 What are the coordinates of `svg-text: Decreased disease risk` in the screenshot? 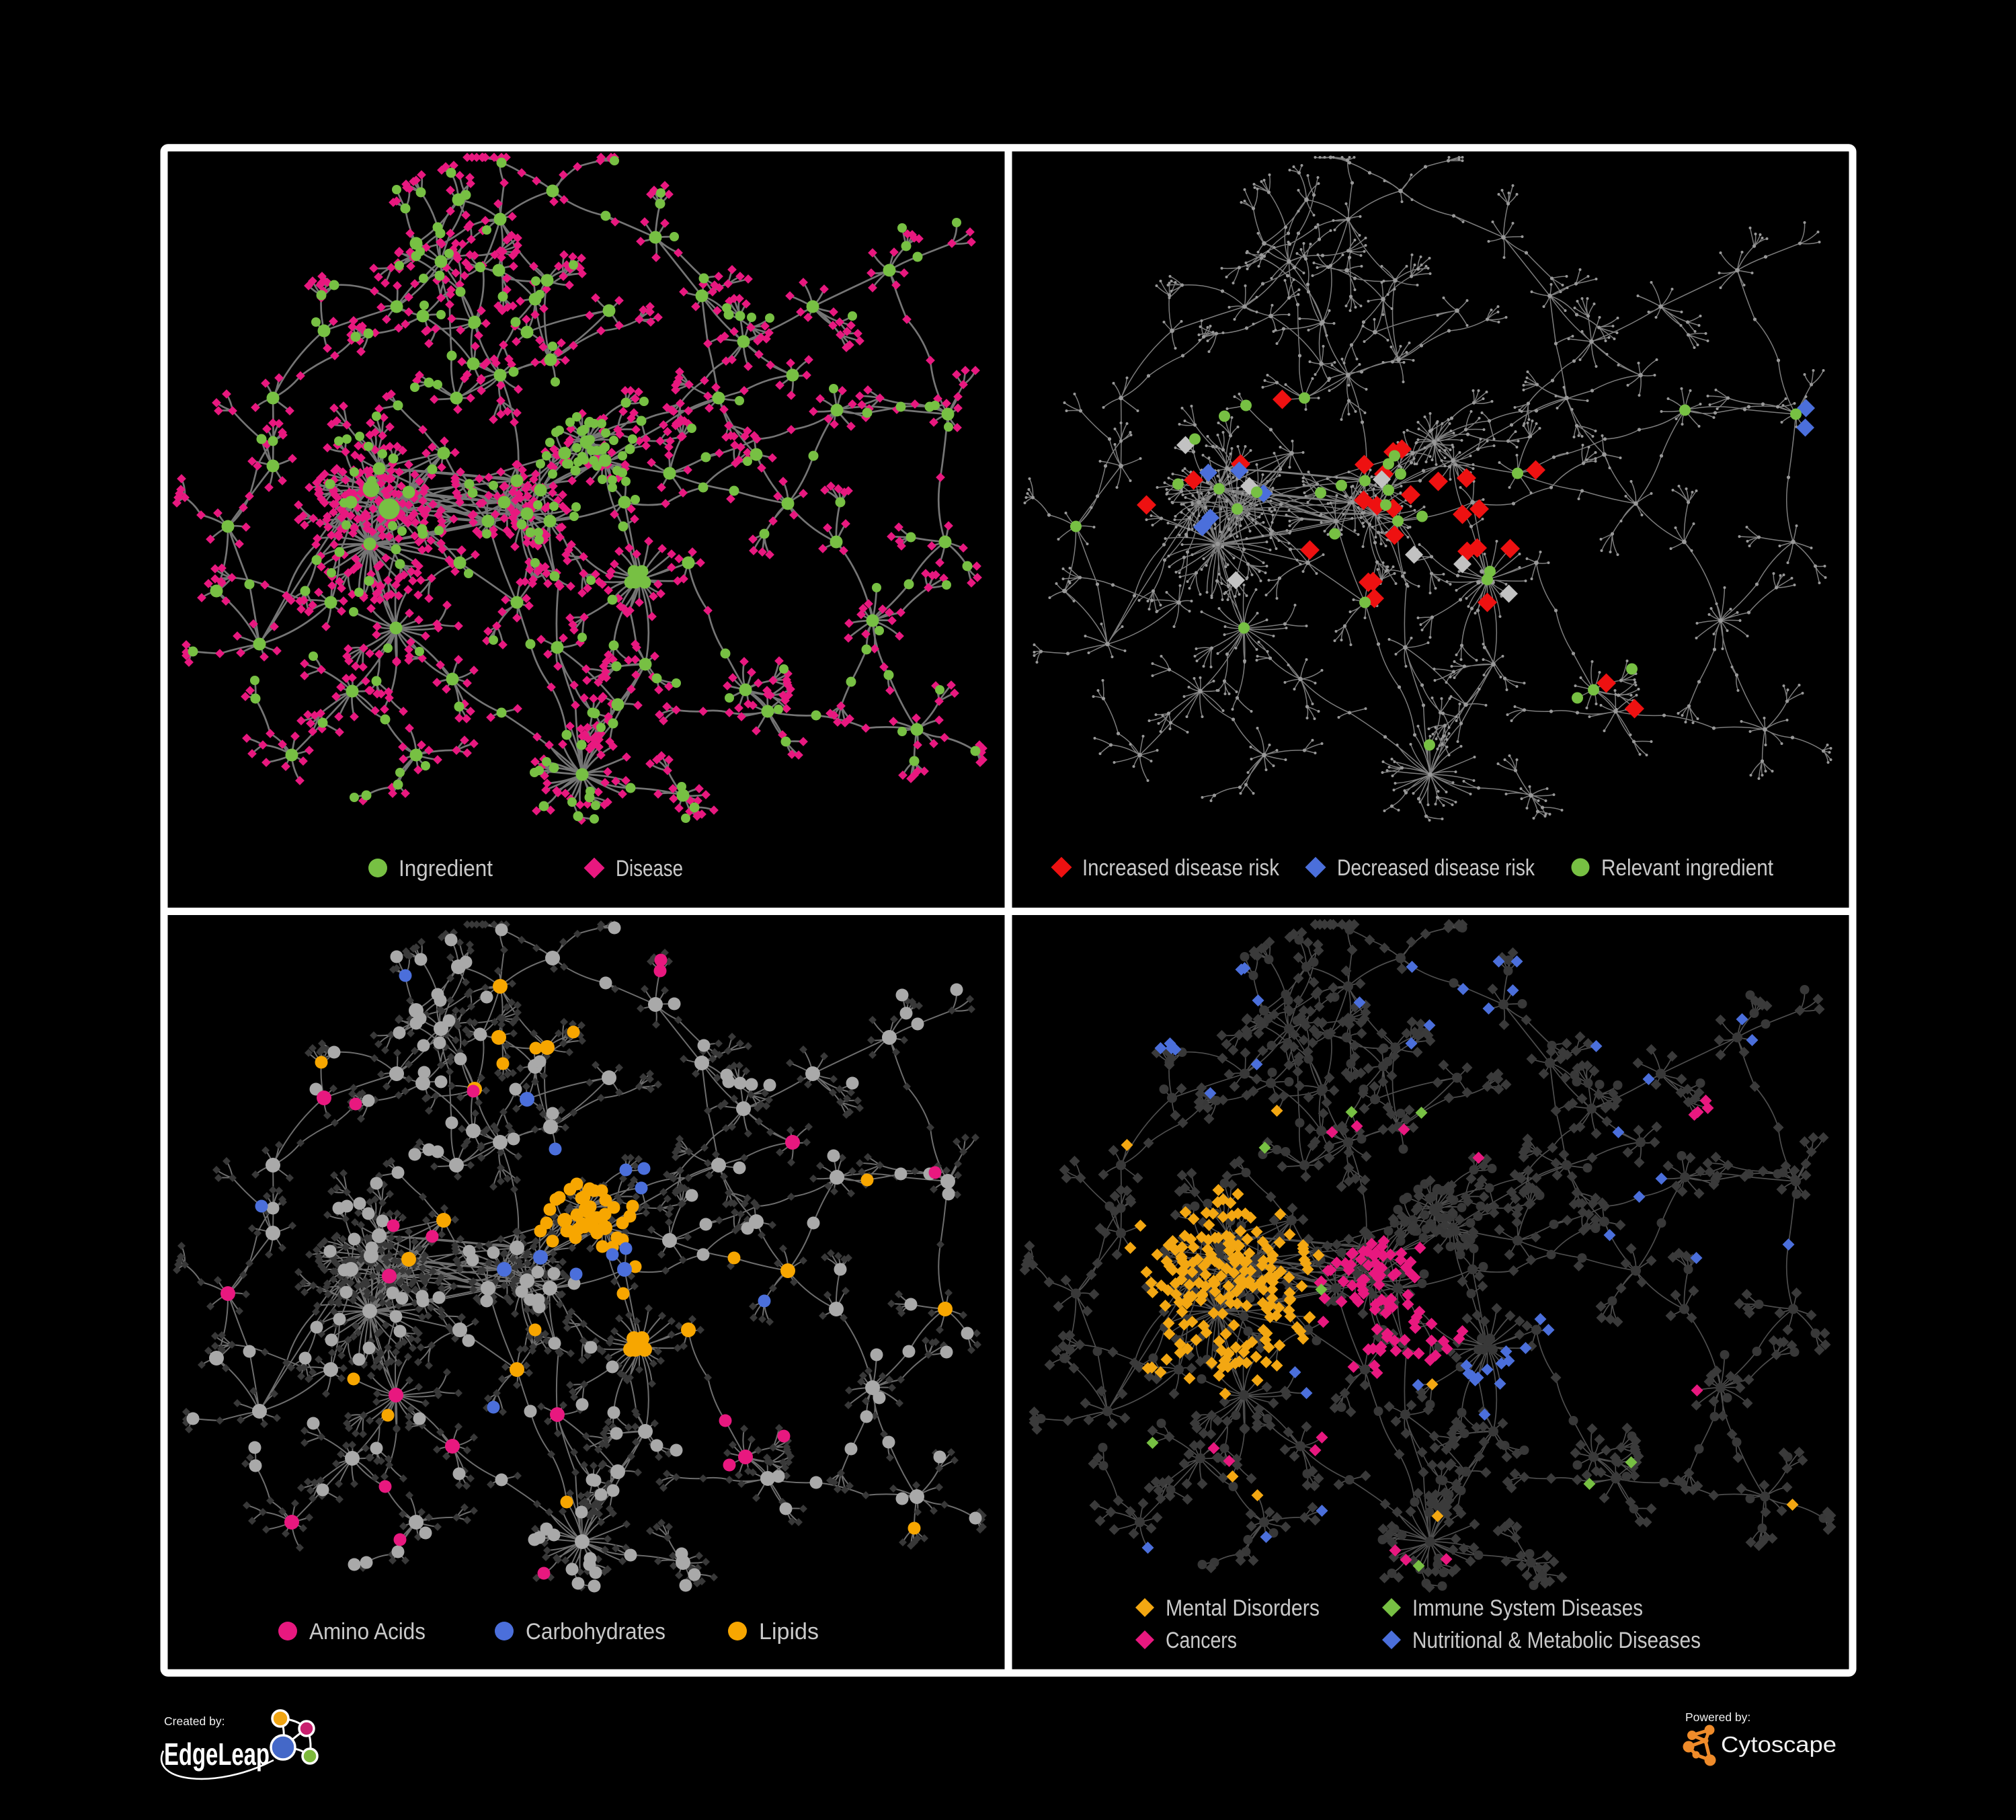 It's located at (1436, 868).